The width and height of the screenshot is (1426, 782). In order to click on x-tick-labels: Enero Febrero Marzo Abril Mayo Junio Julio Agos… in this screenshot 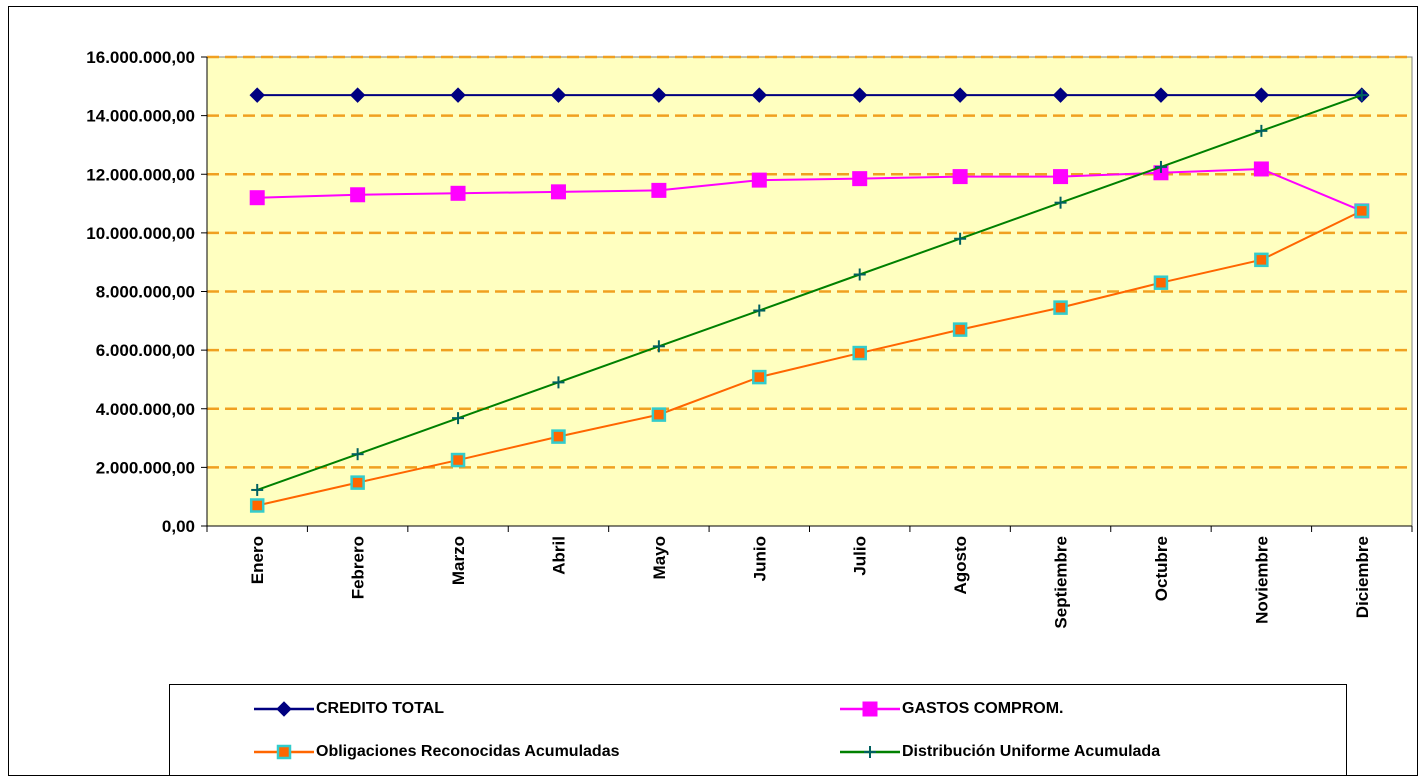, I will do `click(810, 582)`.